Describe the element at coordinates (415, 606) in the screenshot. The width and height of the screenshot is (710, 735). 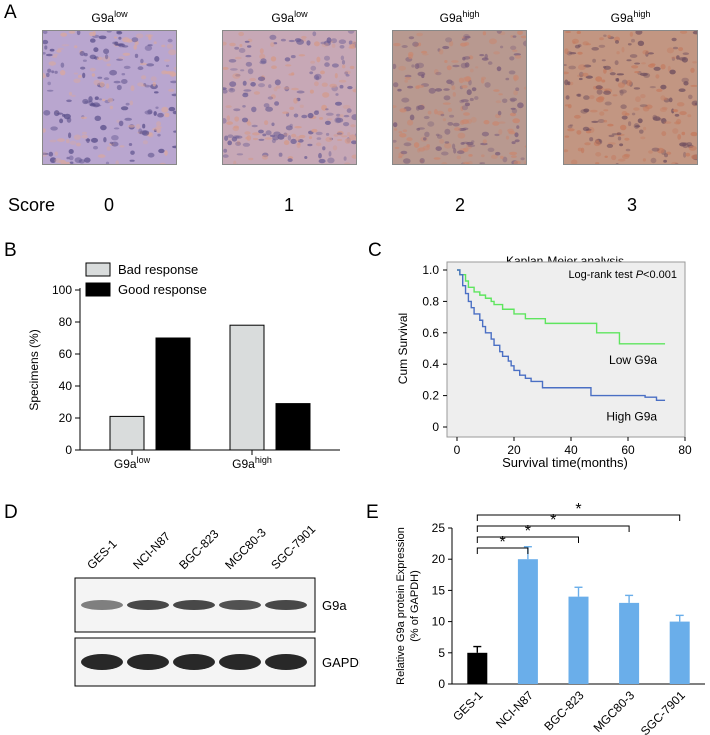
I see `y-axis-label: (% of GAPDH)` at that location.